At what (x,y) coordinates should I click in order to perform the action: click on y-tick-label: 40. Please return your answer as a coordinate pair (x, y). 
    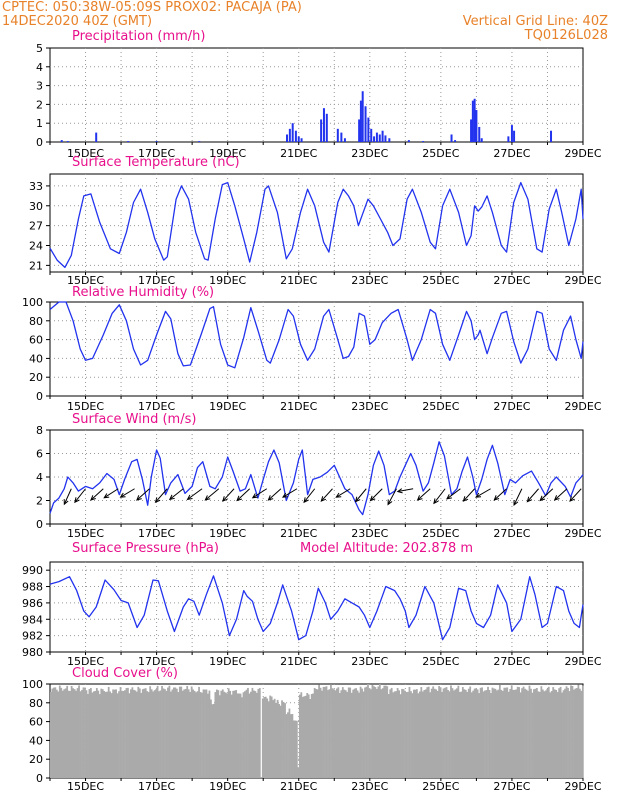
    Looking at the image, I should click on (36, 358).